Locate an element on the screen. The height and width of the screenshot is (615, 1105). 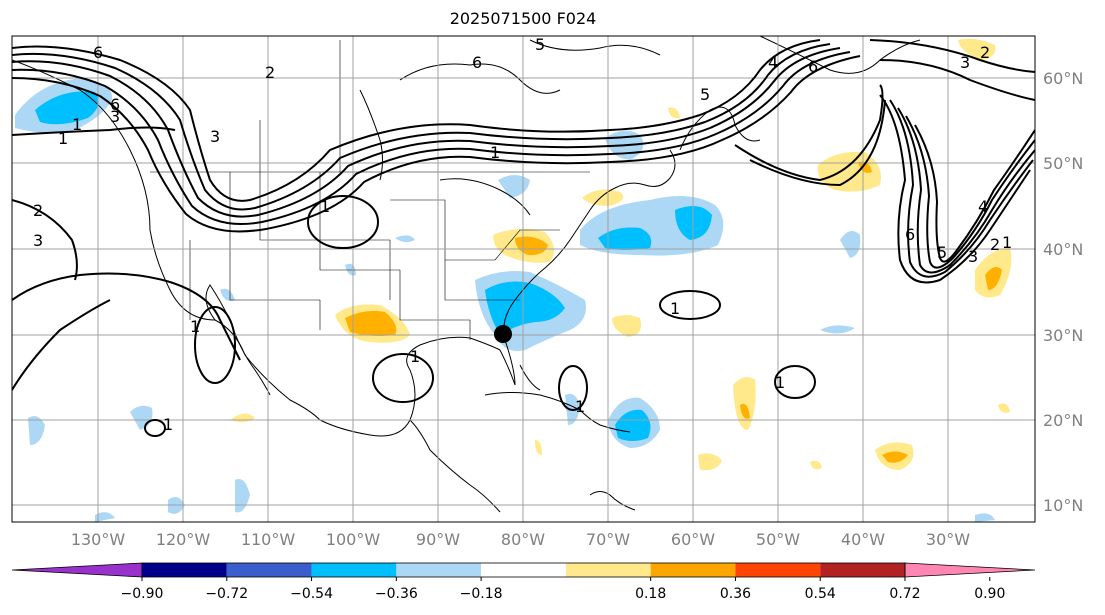
storm-center-marker is located at coordinates (503, 334).